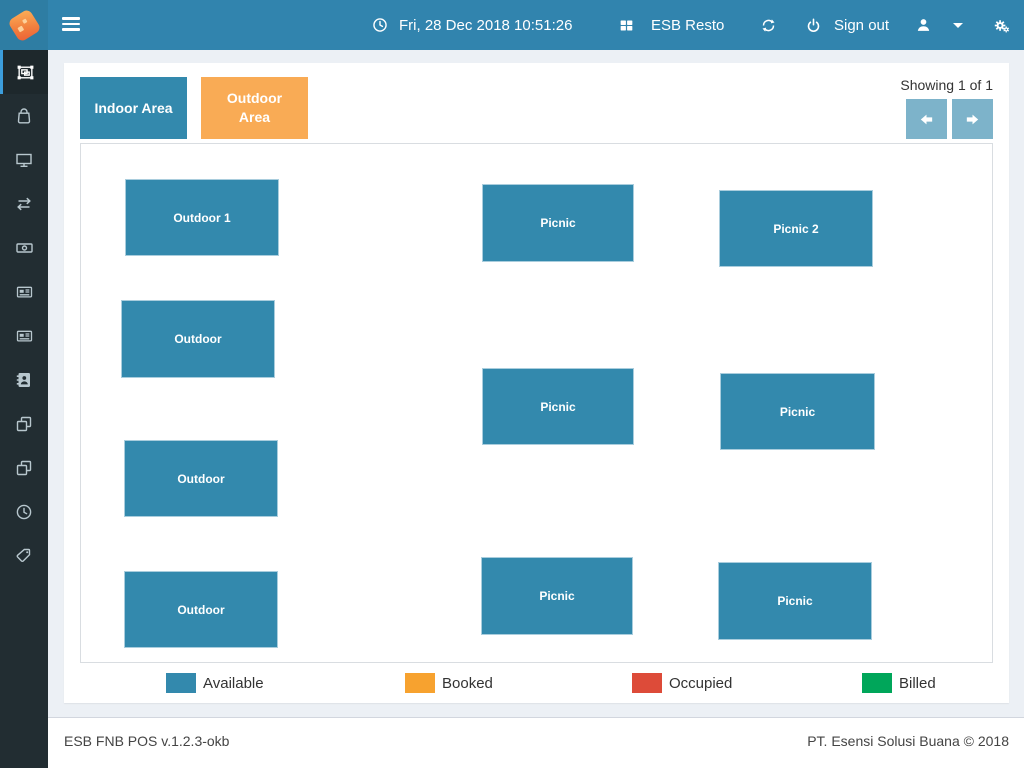 This screenshot has width=1024, height=768. I want to click on sidebar-item-desktop, so click(24, 160).